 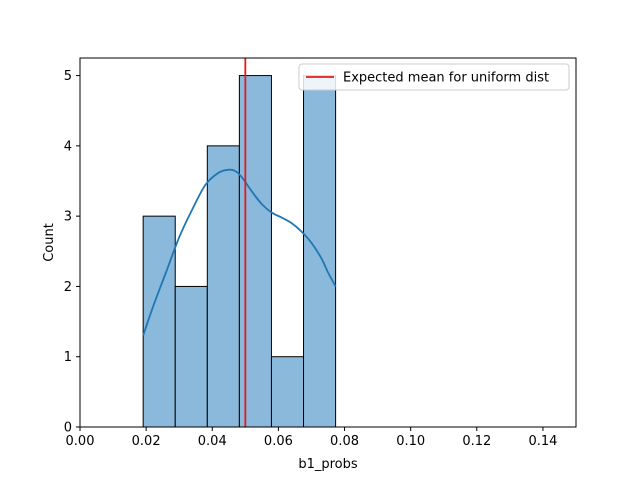 What do you see at coordinates (446, 78) in the screenshot?
I see `legend-label: Expected mean for uniform dist` at bounding box center [446, 78].